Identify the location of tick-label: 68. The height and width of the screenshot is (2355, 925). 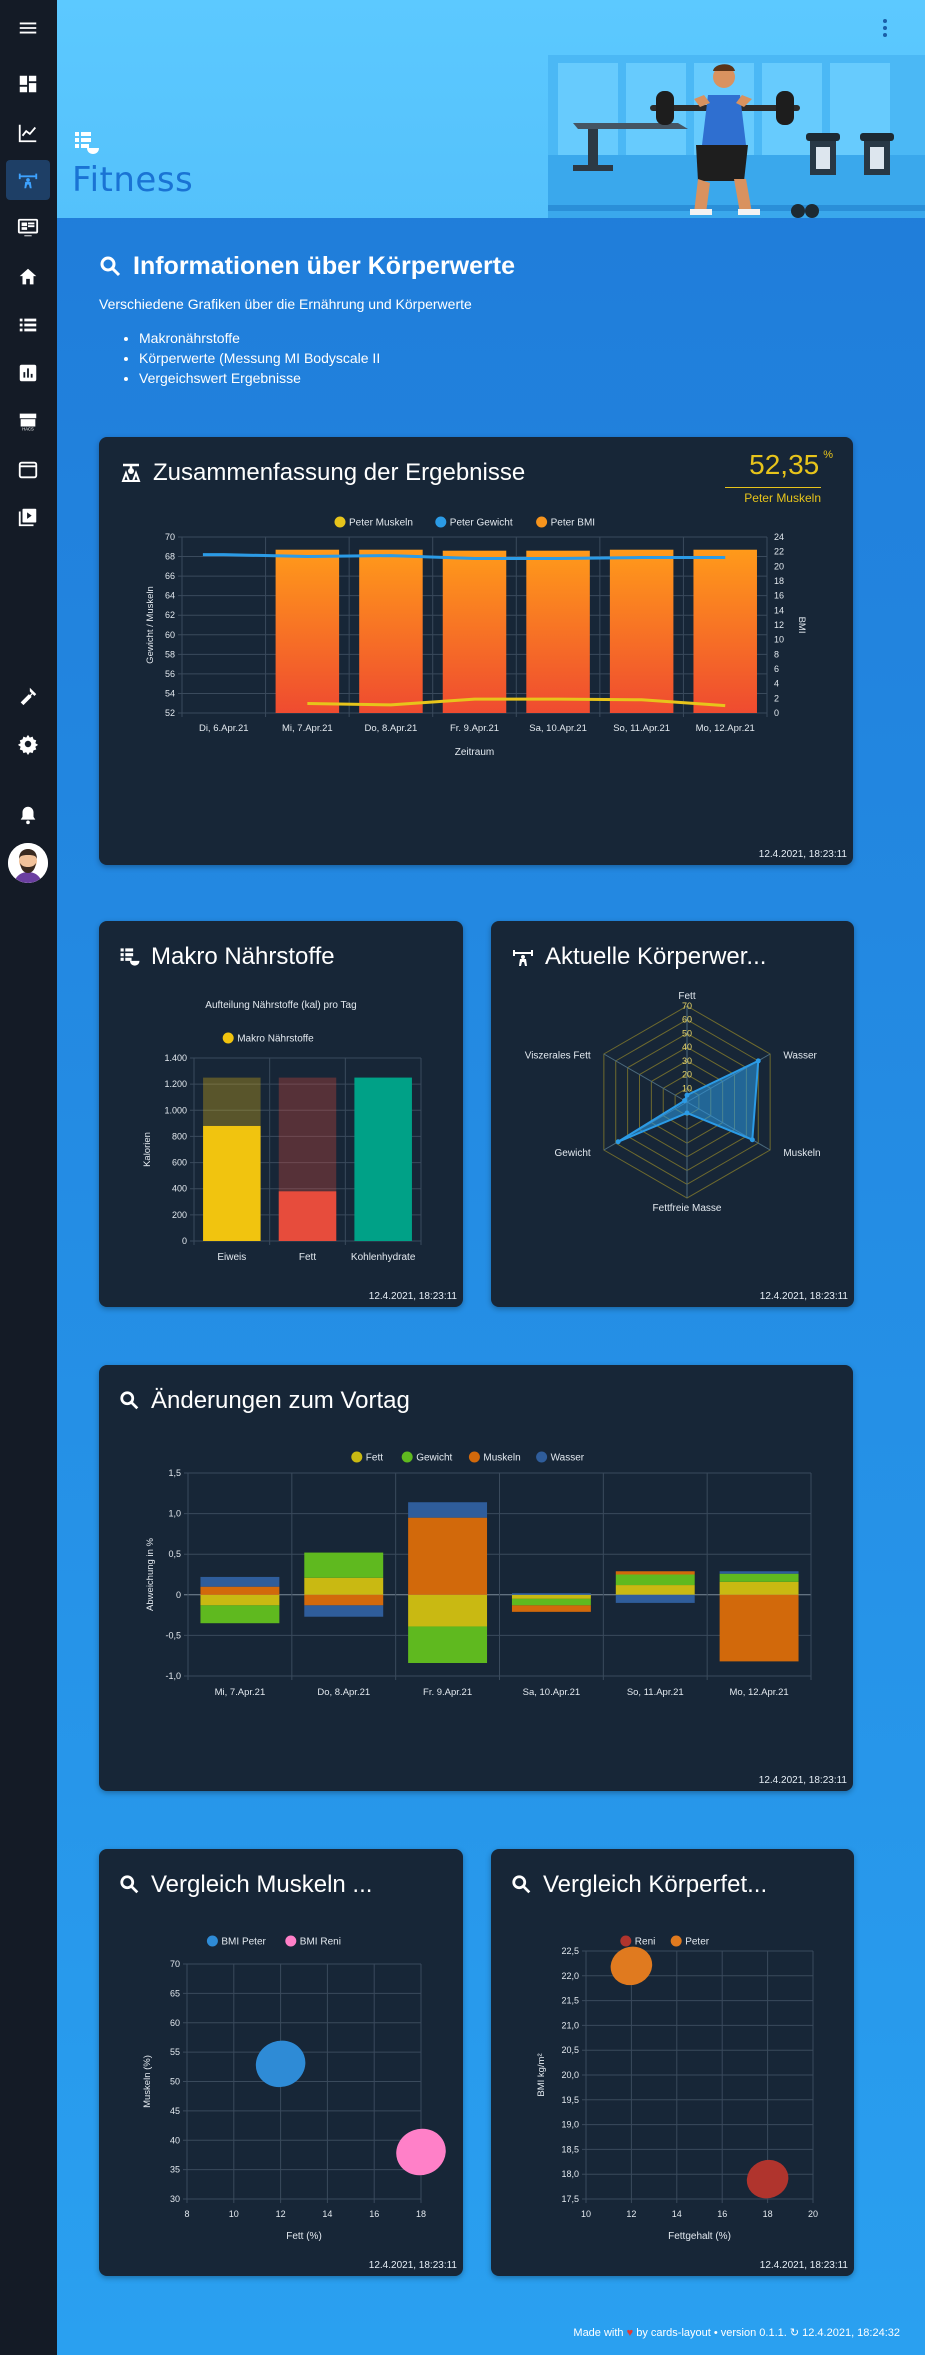
(170, 557).